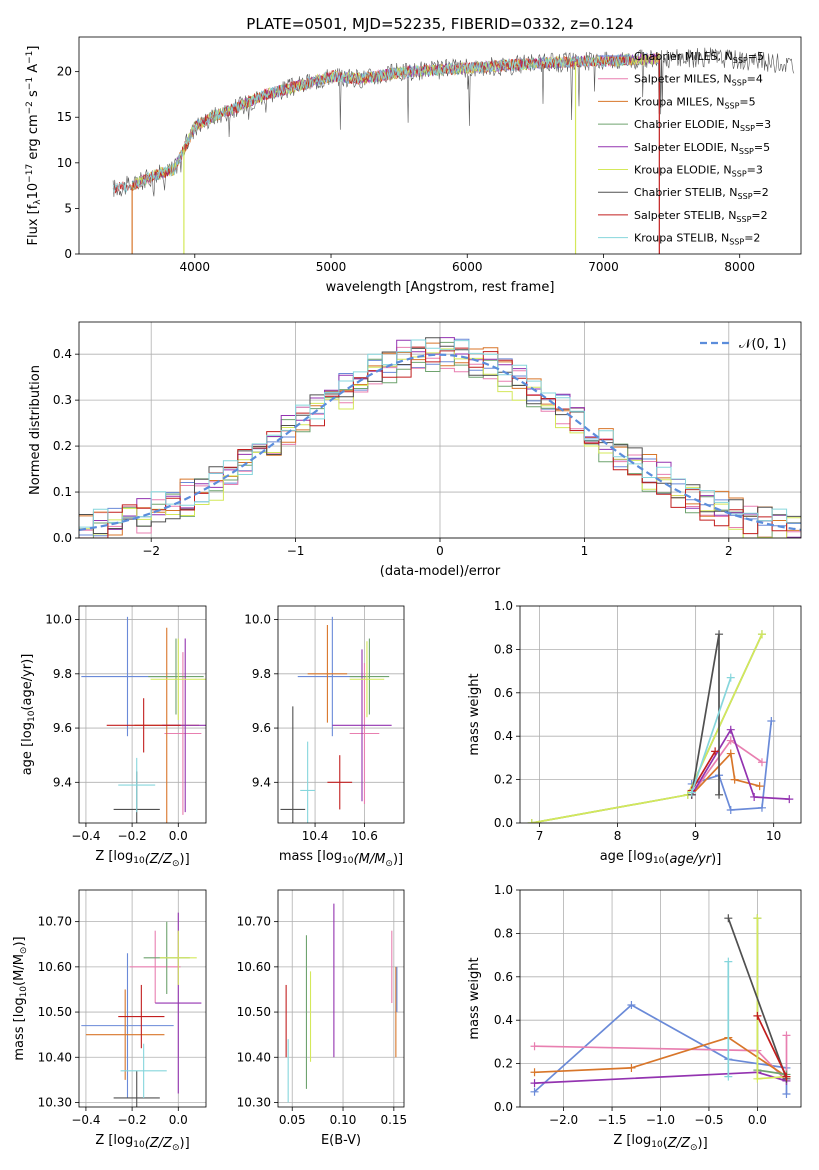 The width and height of the screenshot is (819, 1170). Describe the element at coordinates (315, 836) in the screenshot. I see `x-tick-label: 10.4` at that location.